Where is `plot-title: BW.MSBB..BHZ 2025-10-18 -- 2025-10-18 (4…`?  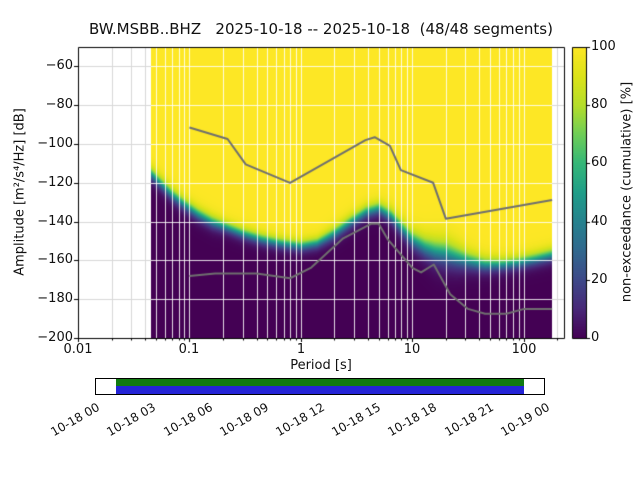
plot-title: BW.MSBB..BHZ 2025-10-18 -- 2025-10-18 (4… is located at coordinates (321, 29).